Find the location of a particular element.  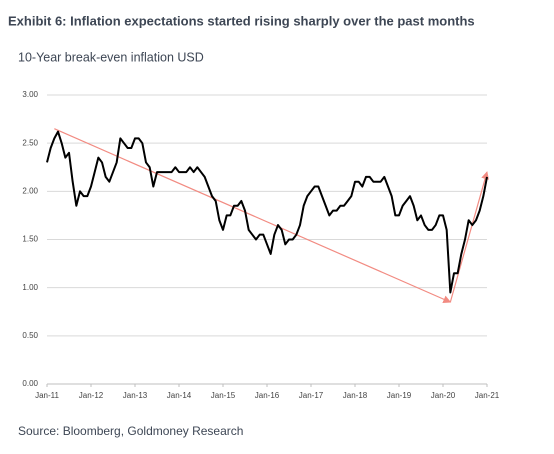

x-tick-label: Jan-20 is located at coordinates (443, 395).